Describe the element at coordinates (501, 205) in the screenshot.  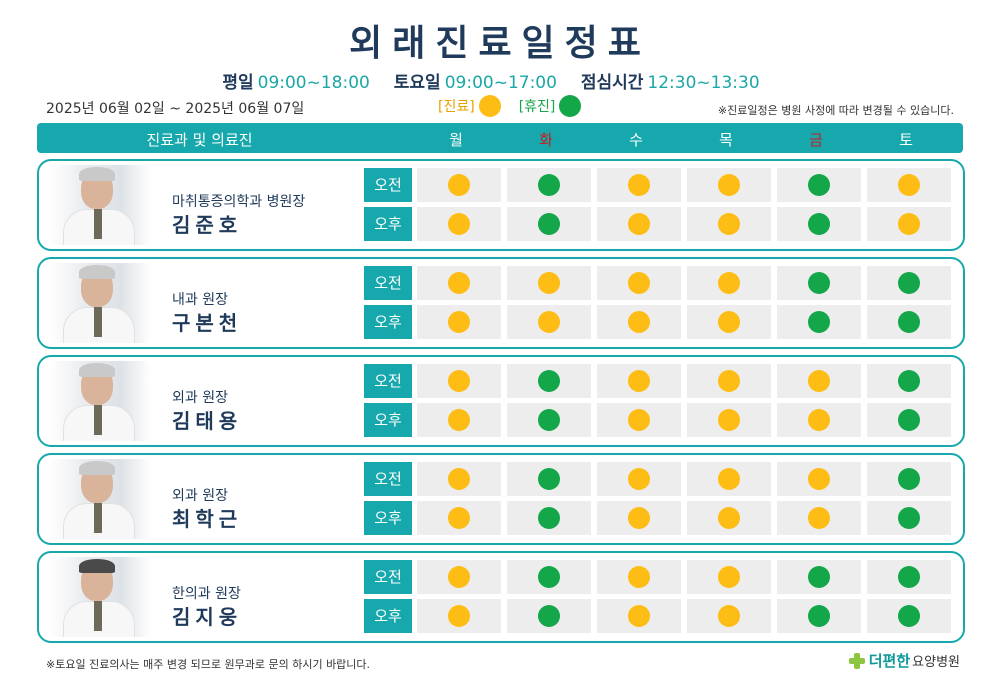
I see `doctor-card: 마취통증의학과 병원장 김준호 오전 오후` at that location.